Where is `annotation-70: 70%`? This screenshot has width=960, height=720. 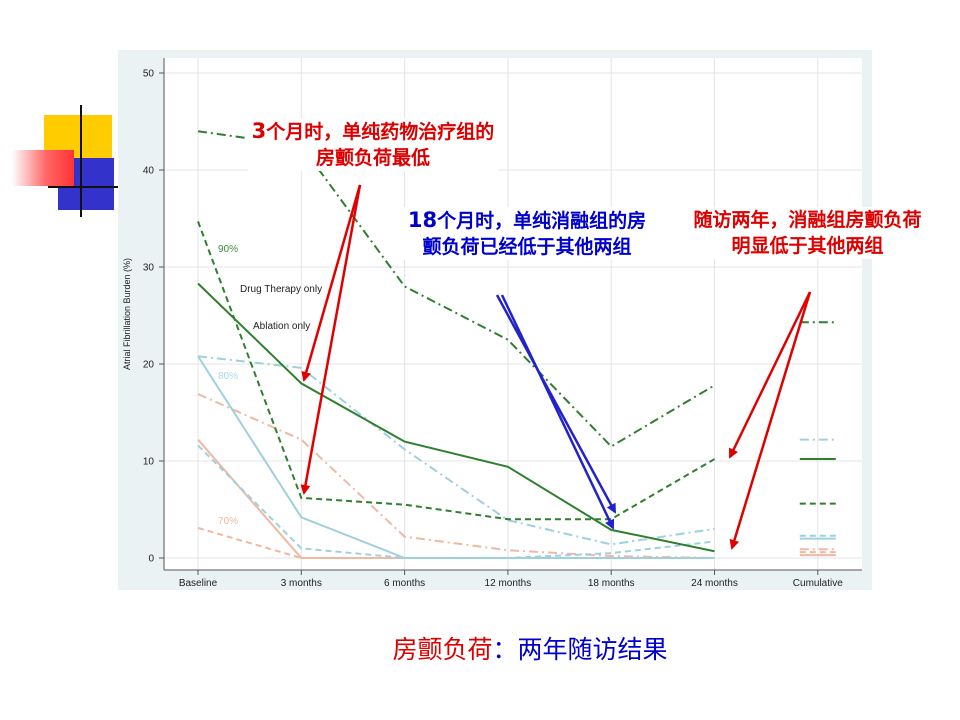 annotation-70: 70% is located at coordinates (228, 521).